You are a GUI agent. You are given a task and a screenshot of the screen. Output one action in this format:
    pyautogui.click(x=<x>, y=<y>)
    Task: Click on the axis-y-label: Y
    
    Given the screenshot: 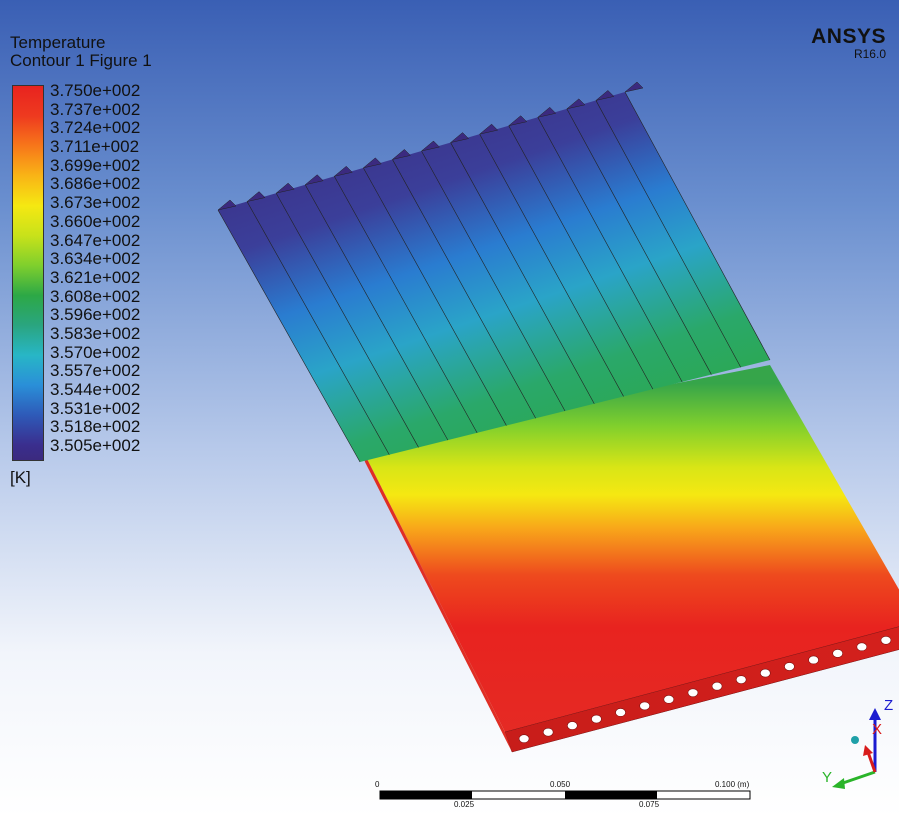 What is the action you would take?
    pyautogui.click(x=827, y=777)
    